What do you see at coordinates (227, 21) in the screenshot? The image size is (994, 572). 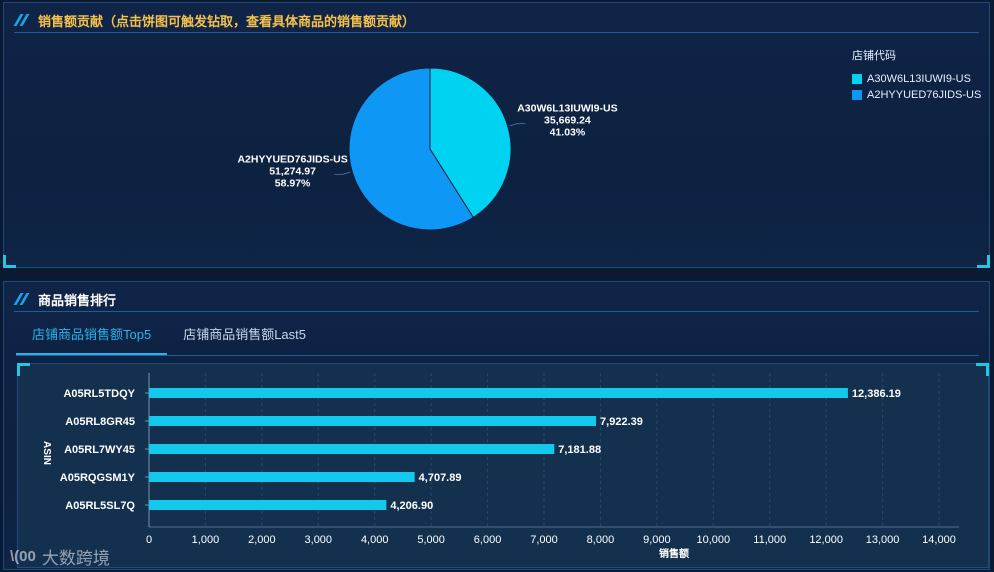 I see `sales-contribution-title: 销售额贡献（点击饼图可触发钻取，查看具体商品的销售额贡献）` at bounding box center [227, 21].